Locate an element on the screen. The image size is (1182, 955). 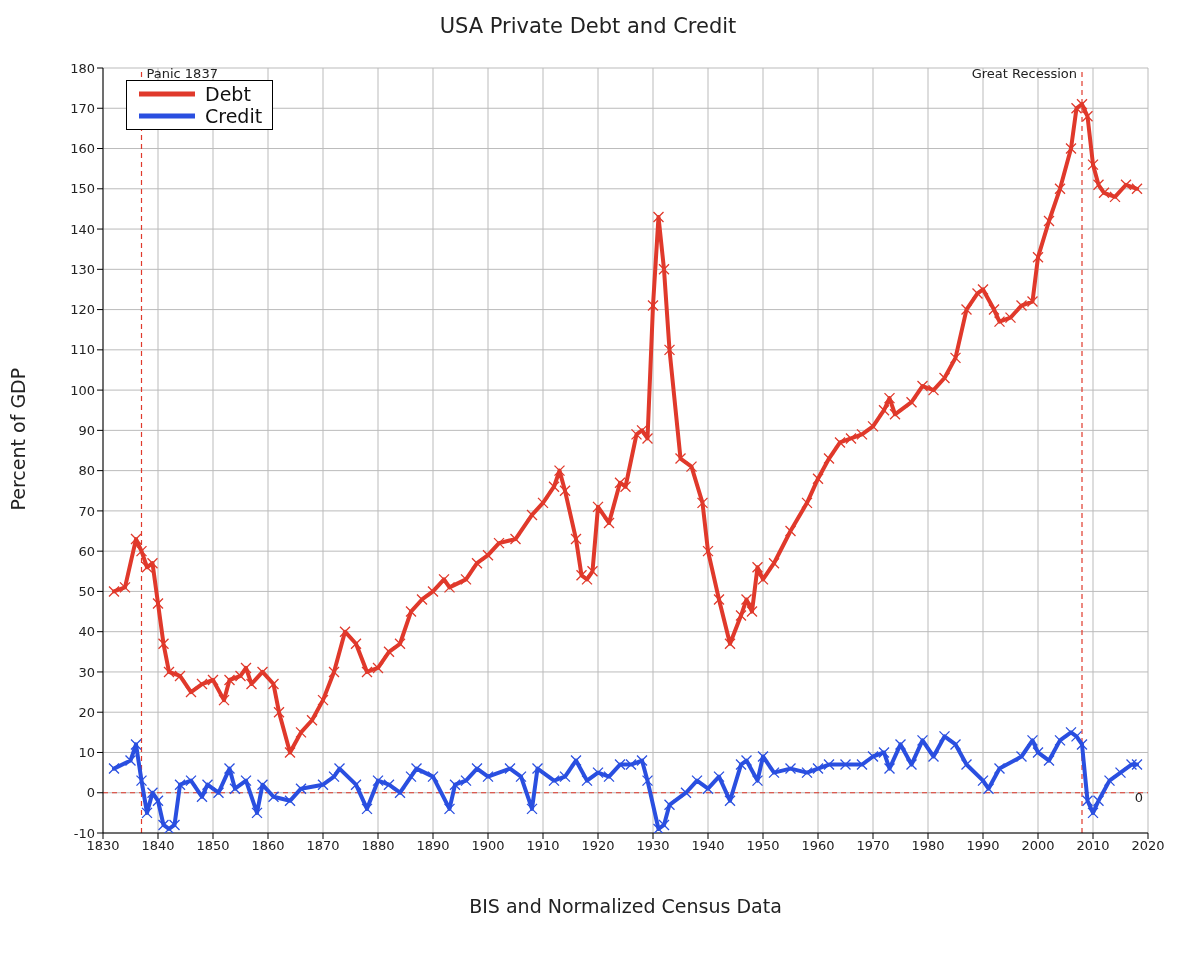
x-tick-label: 1850 is located at coordinates (213, 846).